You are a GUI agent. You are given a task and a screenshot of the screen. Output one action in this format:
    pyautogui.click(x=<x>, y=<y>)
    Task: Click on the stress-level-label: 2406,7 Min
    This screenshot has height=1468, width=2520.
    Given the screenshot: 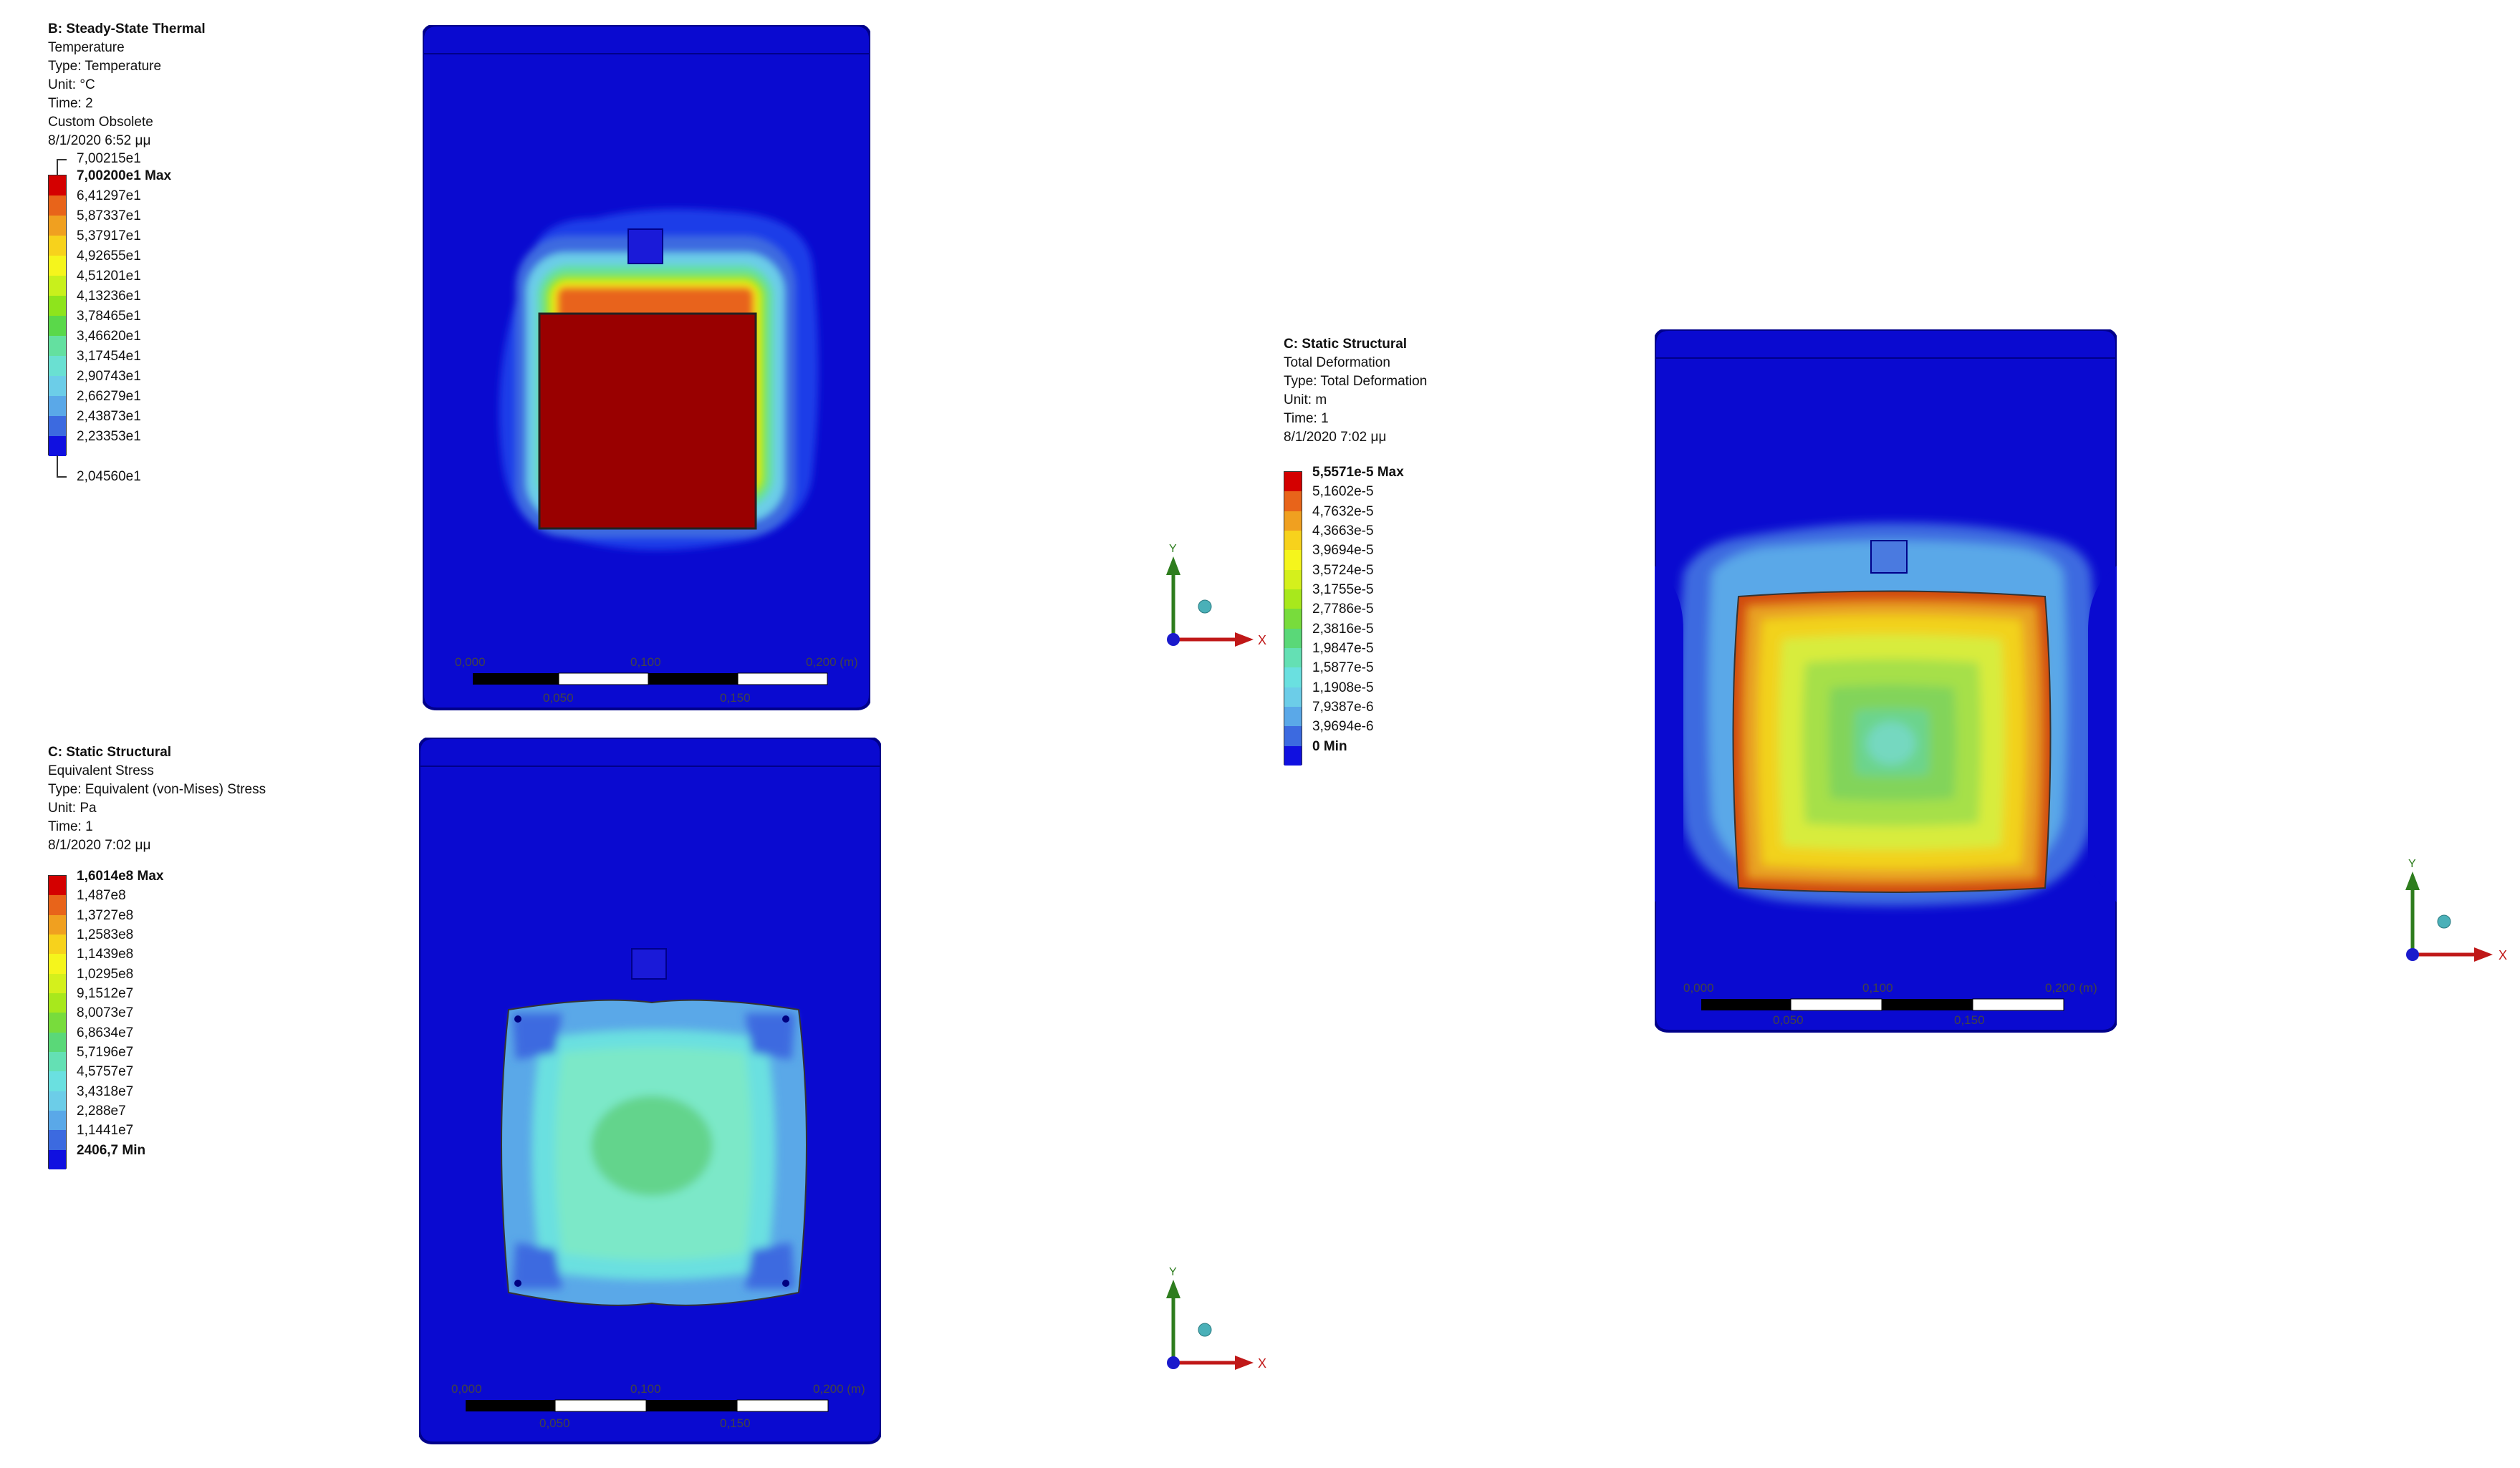 What is the action you would take?
    pyautogui.click(x=111, y=1150)
    